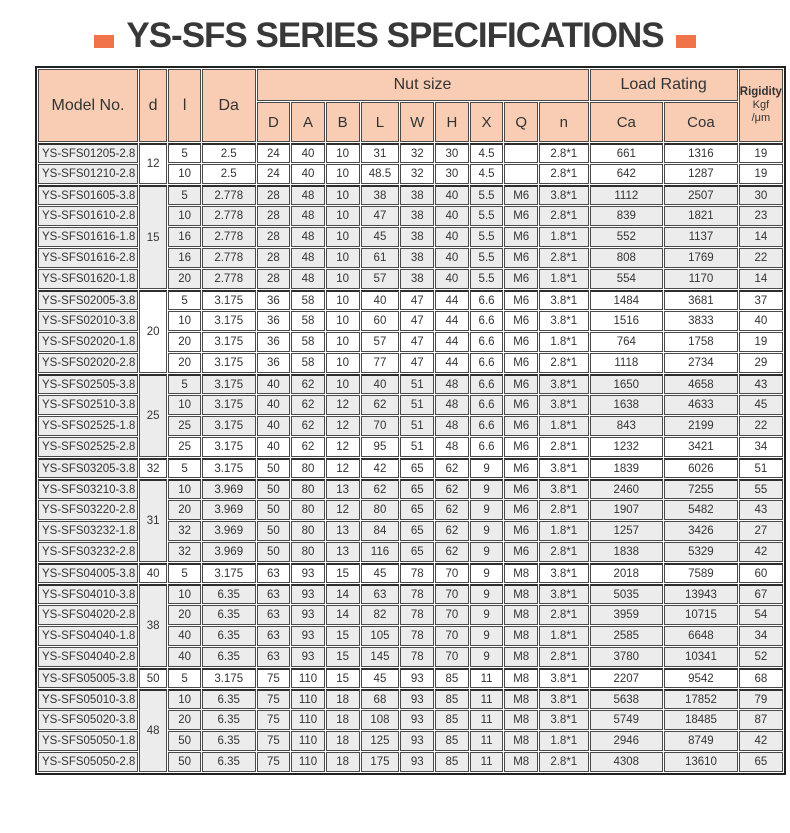 This screenshot has width=790, height=833. What do you see at coordinates (626, 321) in the screenshot?
I see `cell-ca: 1516` at bounding box center [626, 321].